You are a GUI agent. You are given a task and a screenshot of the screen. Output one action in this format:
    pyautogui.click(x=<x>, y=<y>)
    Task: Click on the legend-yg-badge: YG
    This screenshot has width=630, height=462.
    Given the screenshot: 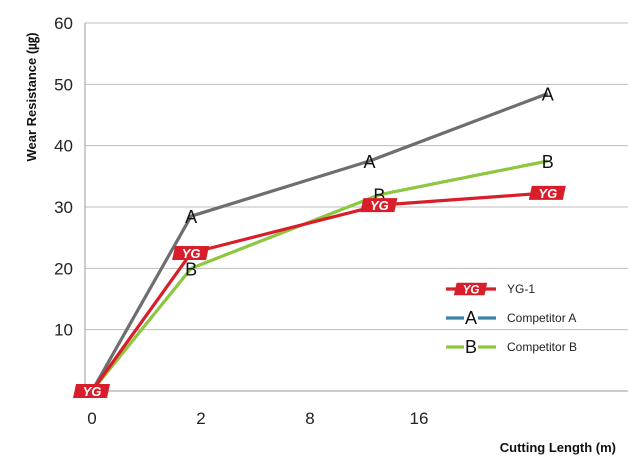 What is the action you would take?
    pyautogui.click(x=470, y=289)
    